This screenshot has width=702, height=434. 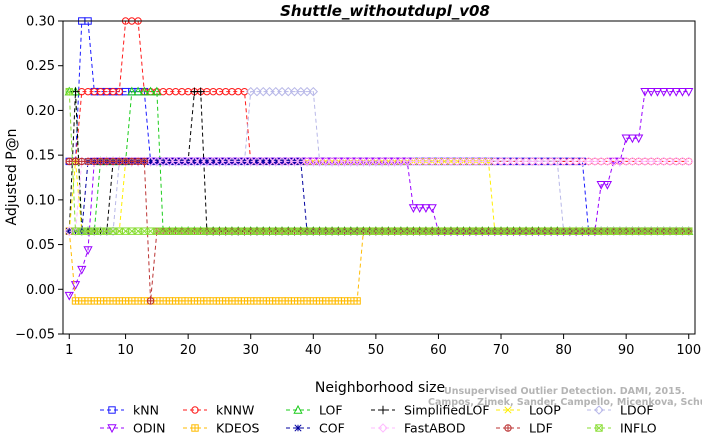 What do you see at coordinates (563, 350) in the screenshot?
I see `x-tick-label: 80` at bounding box center [563, 350].